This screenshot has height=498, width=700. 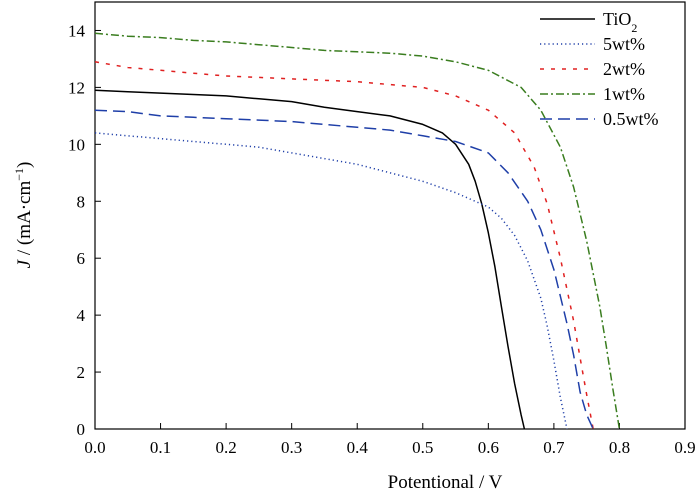 I want to click on y-axis-label-exponent: −1, so click(x=19, y=174).